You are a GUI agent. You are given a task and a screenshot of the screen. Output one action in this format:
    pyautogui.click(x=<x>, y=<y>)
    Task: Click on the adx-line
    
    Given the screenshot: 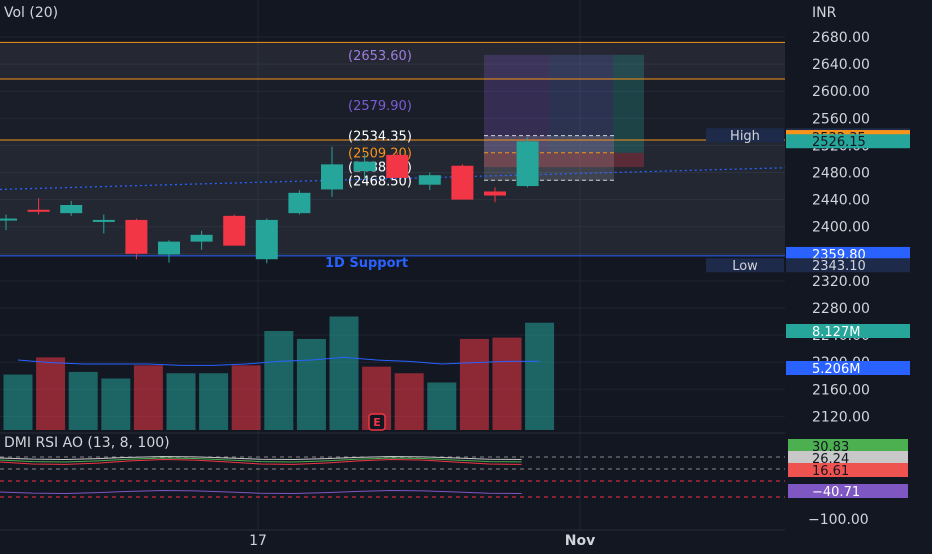 What is the action you would take?
    pyautogui.click(x=261, y=458)
    